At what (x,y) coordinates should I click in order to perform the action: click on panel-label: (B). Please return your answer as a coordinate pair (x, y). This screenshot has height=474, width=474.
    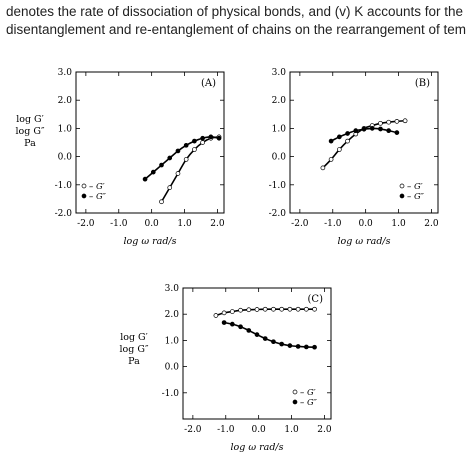
    Looking at the image, I should click on (422, 83).